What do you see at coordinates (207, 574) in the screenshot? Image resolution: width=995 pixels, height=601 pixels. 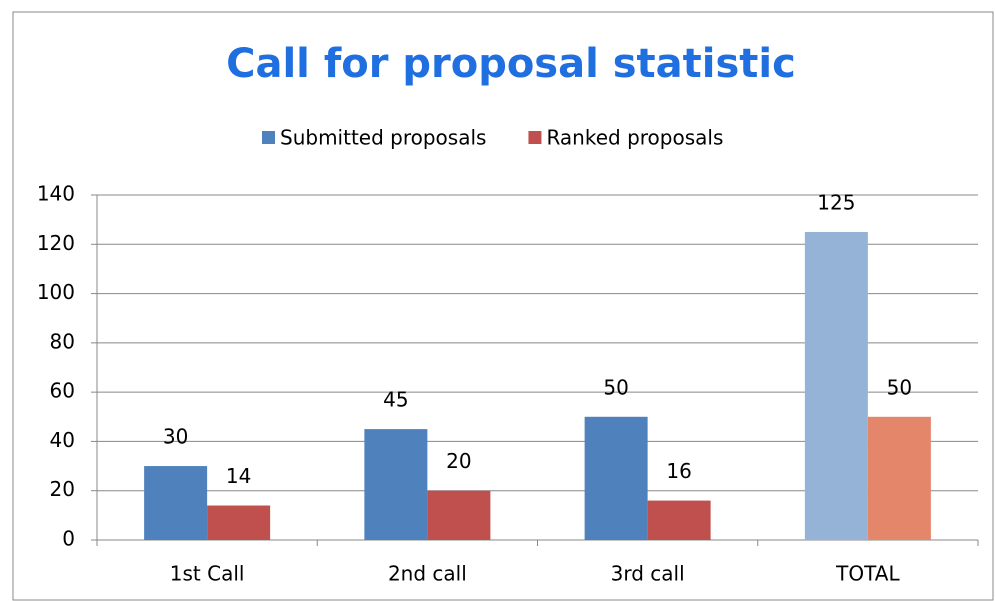 I see `x-tick-label: 1st Call` at bounding box center [207, 574].